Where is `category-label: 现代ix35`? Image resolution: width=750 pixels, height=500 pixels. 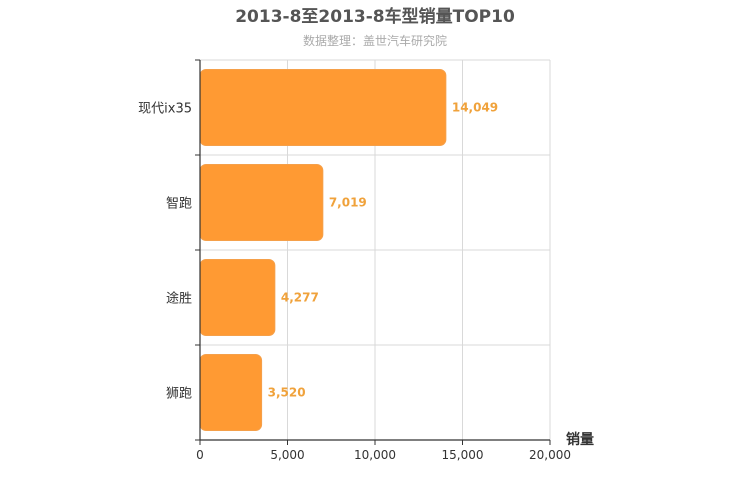 category-label: 现代ix35 is located at coordinates (165, 109).